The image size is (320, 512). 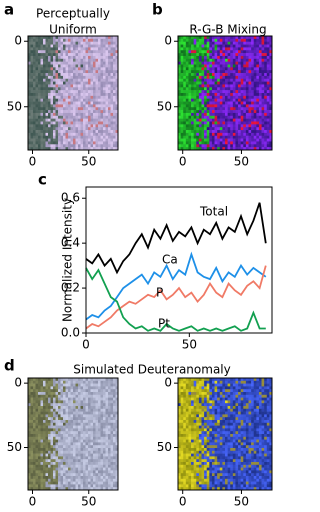 I want to click on series-label: Pt, so click(x=164, y=324).